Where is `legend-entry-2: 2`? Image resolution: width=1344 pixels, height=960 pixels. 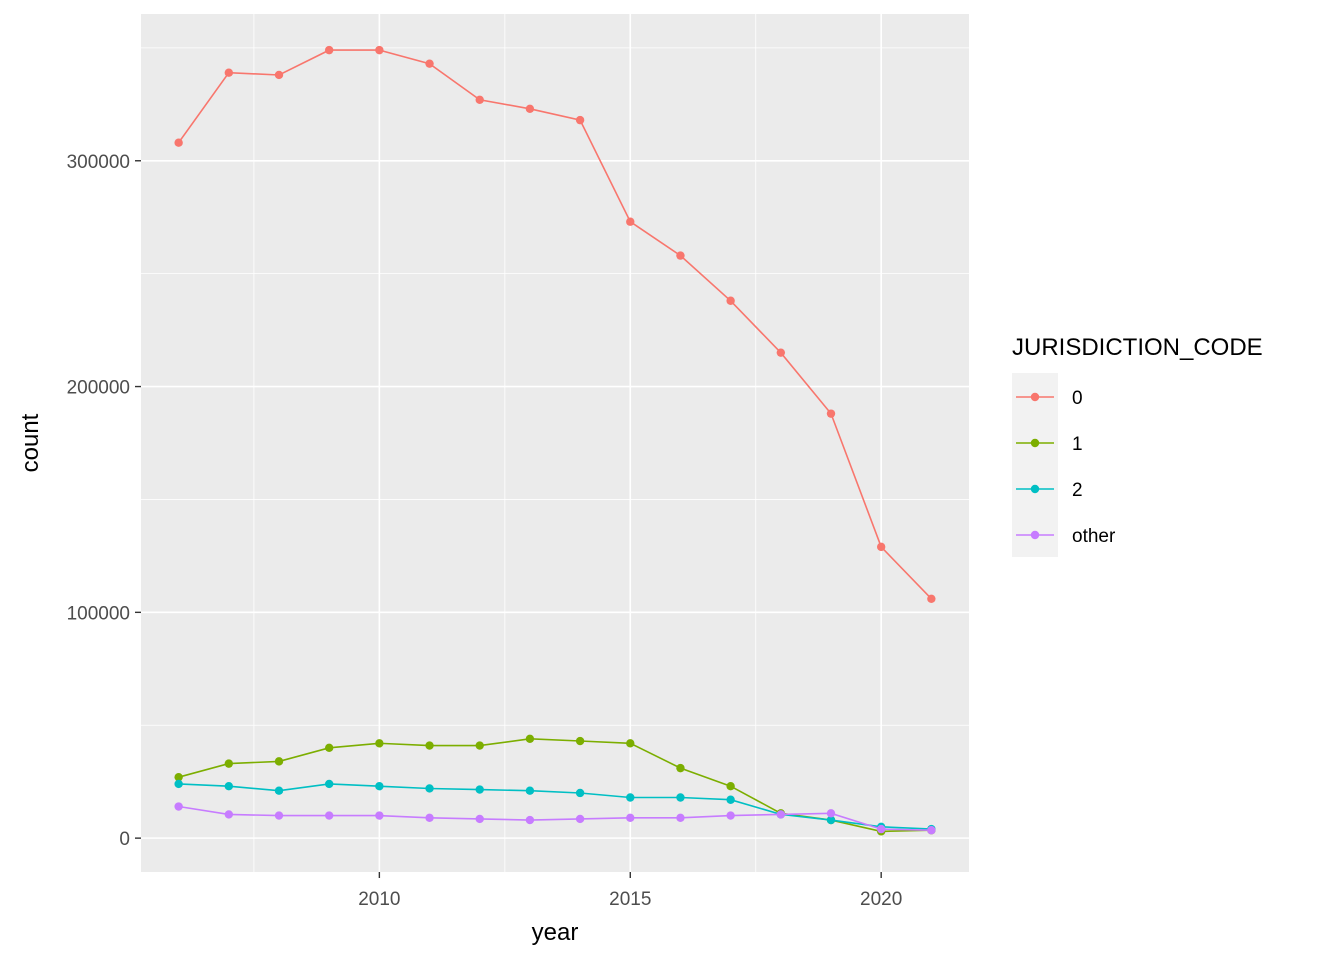 legend-entry-2: 2 is located at coordinates (1049, 490).